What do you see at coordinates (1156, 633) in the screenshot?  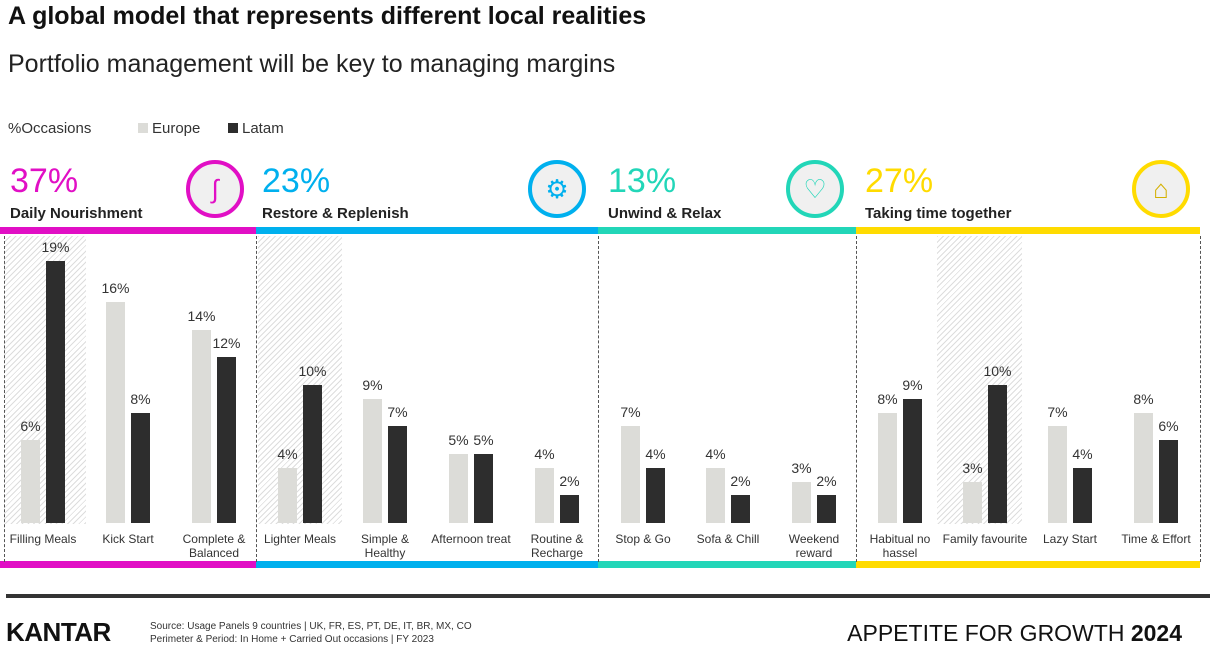 I see `brand-year: 2024` at bounding box center [1156, 633].